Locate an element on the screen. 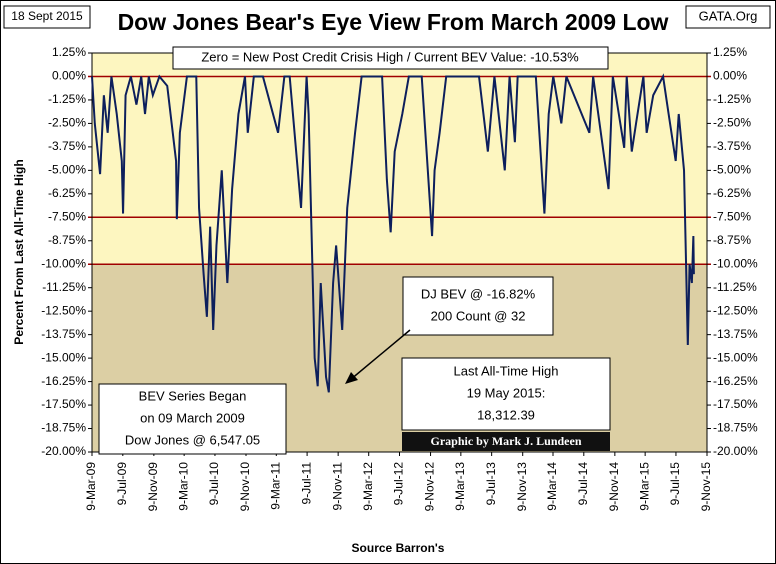 The image size is (776, 564). y-tick-label: -8.75% is located at coordinates (67, 240).